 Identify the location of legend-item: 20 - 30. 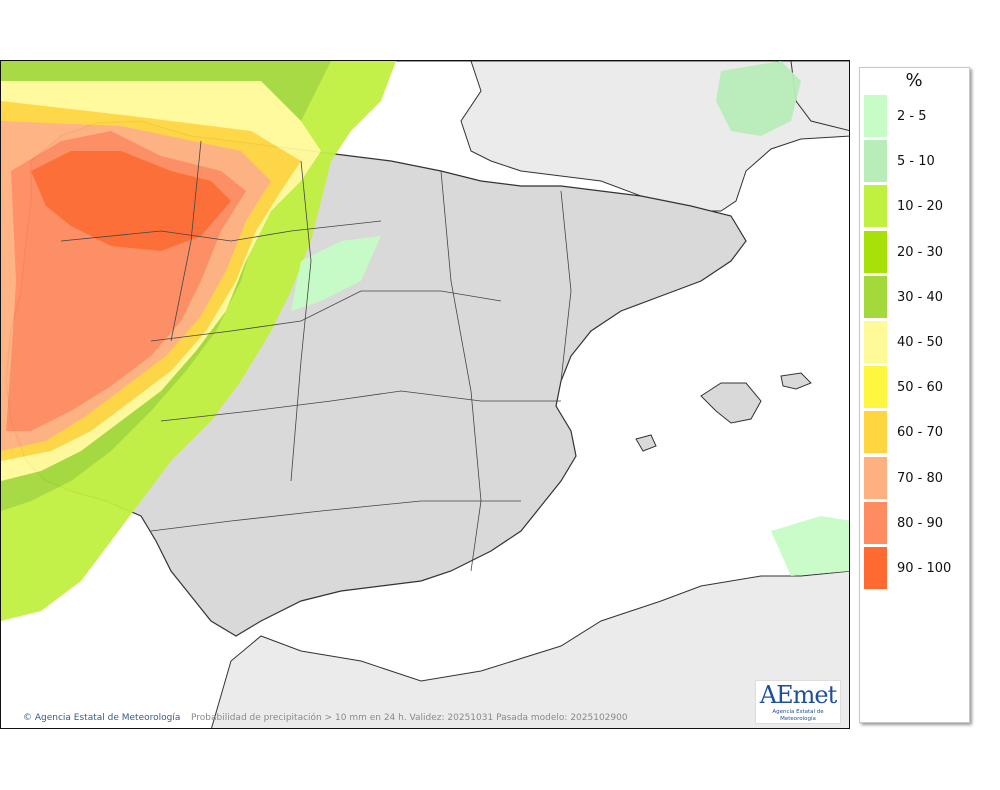
(916, 251).